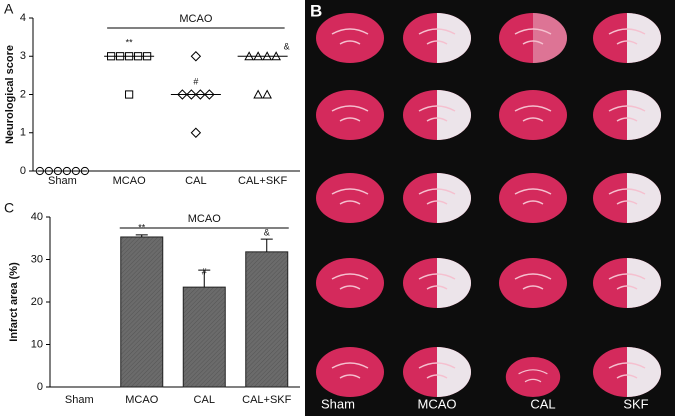 The width and height of the screenshot is (675, 416). Describe the element at coordinates (195, 19) in the screenshot. I see `bracket-label: MCAO` at that location.